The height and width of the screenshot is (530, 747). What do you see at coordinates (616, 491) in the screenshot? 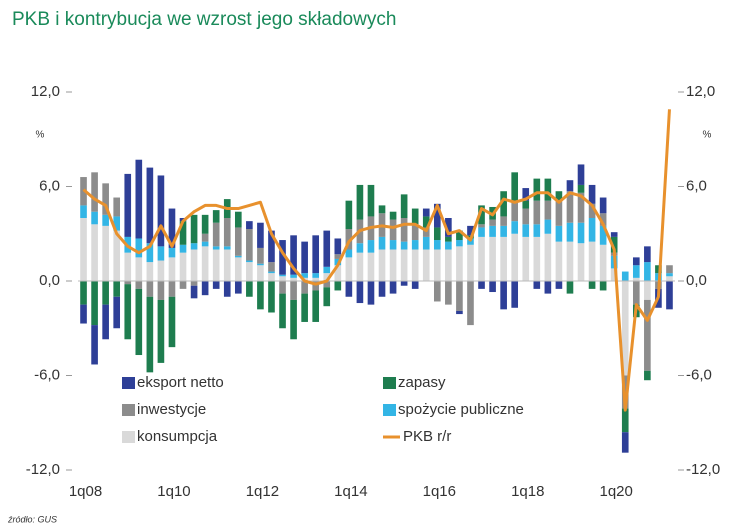
I see `x-tick-label: 1q20` at bounding box center [616, 491].